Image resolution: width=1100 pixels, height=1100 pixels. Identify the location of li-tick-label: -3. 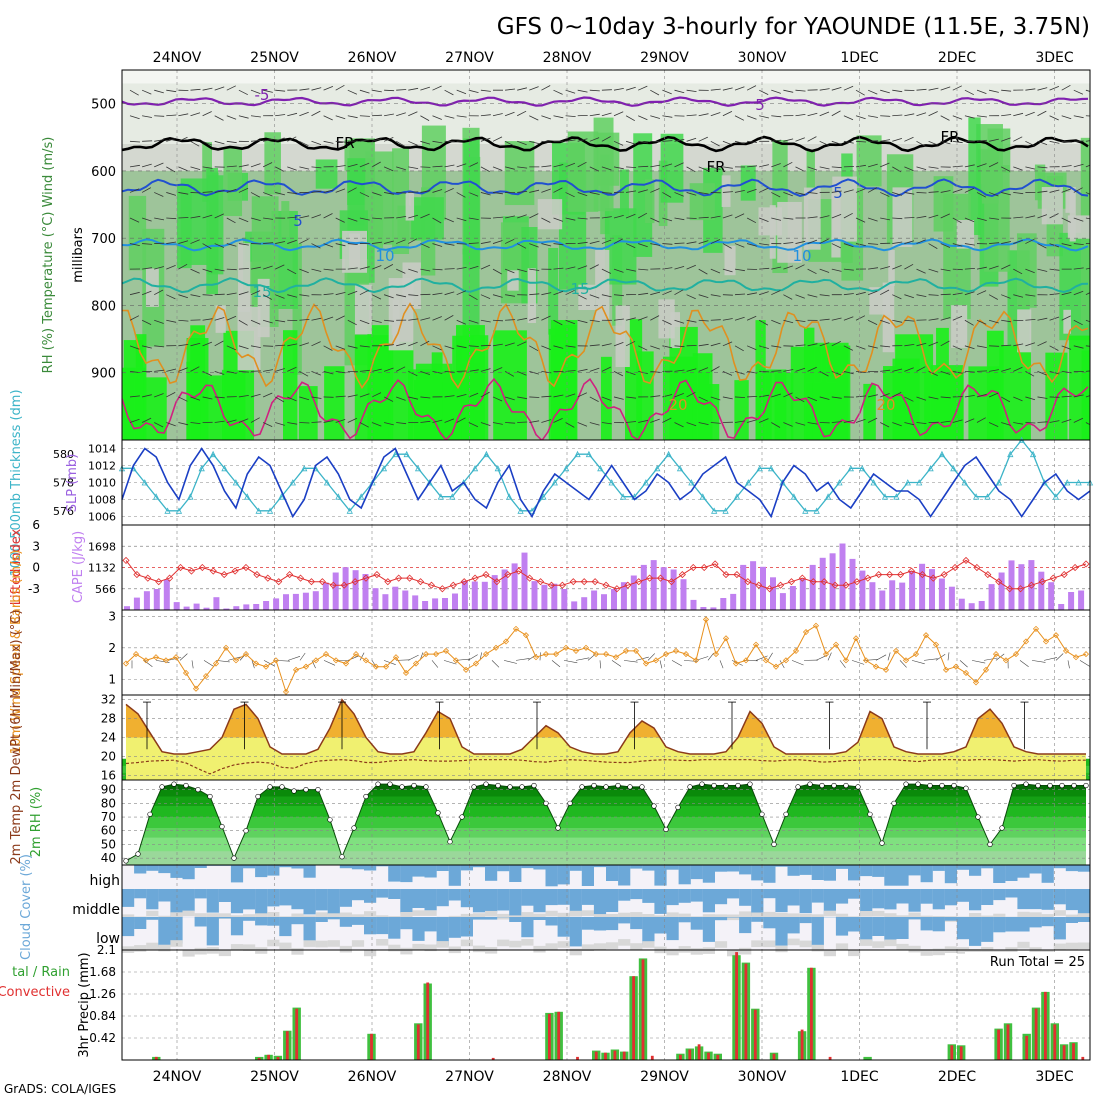
(34, 589).